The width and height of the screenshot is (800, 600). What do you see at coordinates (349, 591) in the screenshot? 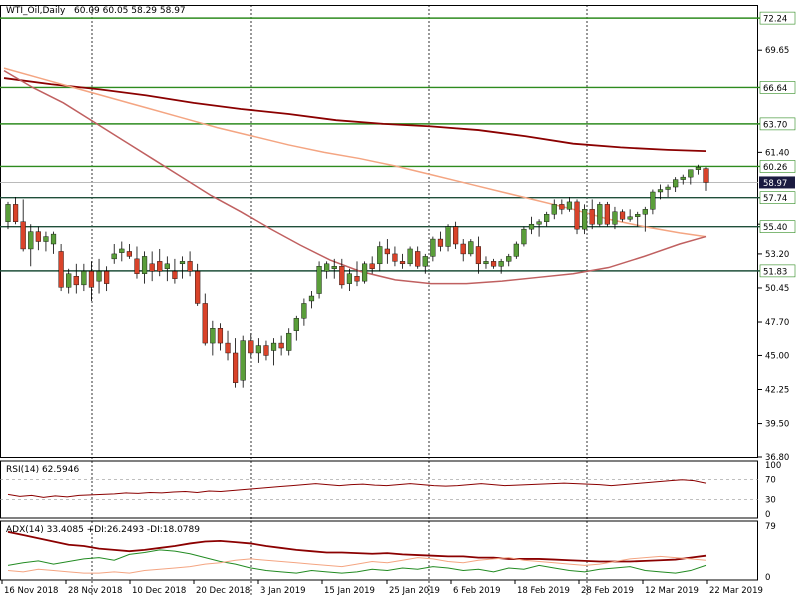
I see `x-tick-label: 15 Jan 2019` at bounding box center [349, 591].